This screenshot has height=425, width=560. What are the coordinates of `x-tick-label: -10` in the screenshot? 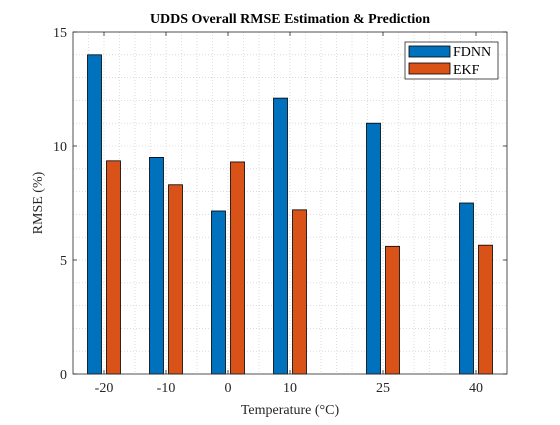 It's located at (166, 388).